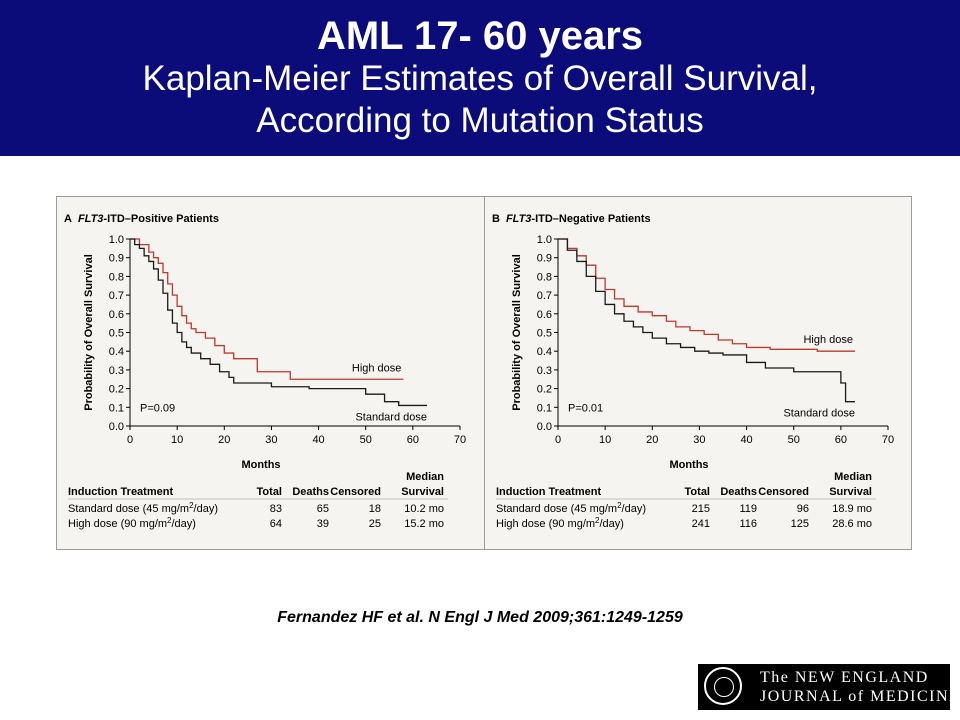 The image size is (960, 720). I want to click on logo-line2: JOURNAL of MEDICINE, so click(860, 696).